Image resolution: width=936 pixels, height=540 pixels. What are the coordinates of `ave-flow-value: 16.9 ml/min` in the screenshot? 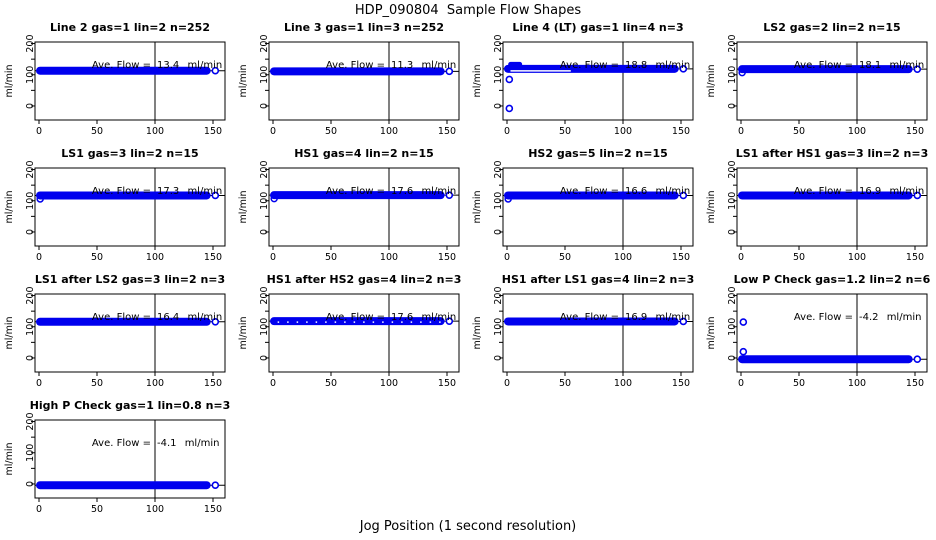 It's located at (891, 191).